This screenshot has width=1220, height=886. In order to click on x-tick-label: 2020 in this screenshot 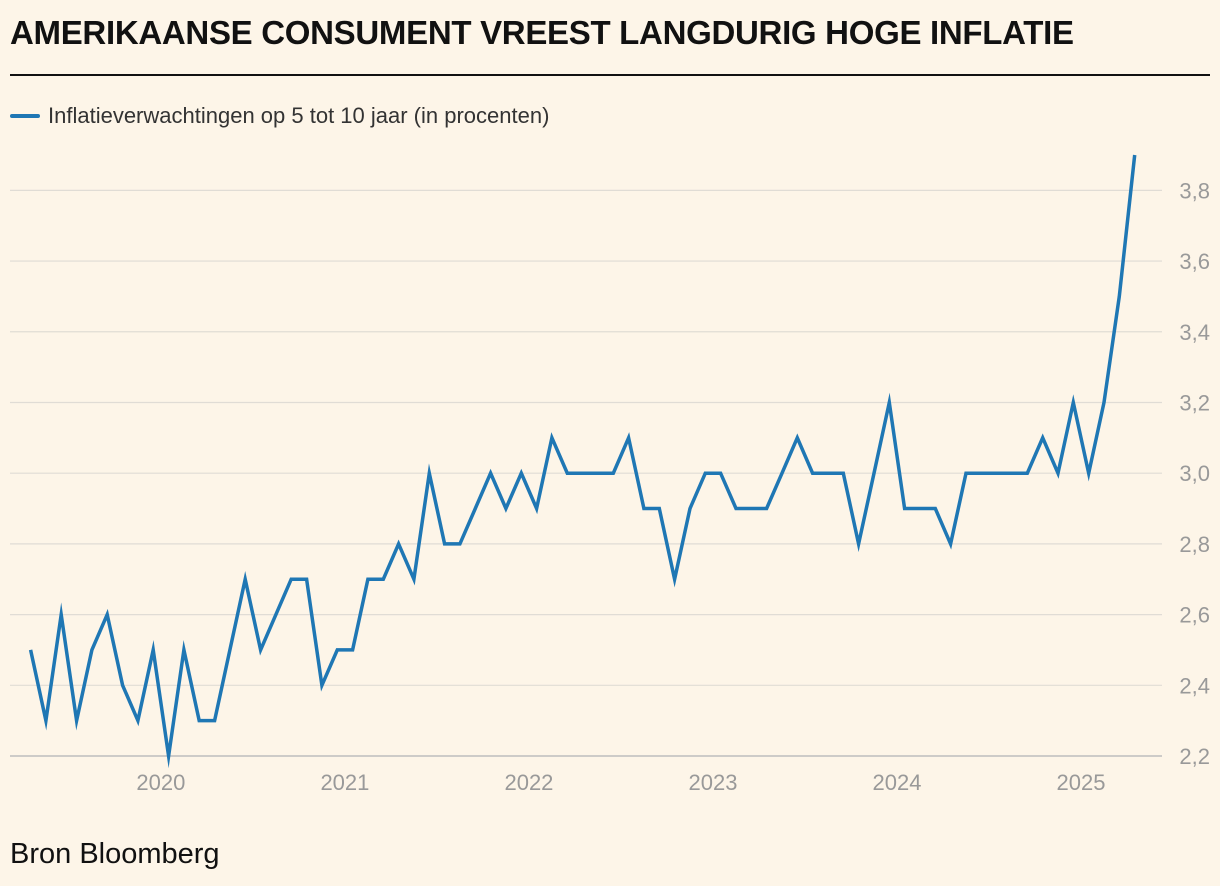, I will do `click(160, 782)`.